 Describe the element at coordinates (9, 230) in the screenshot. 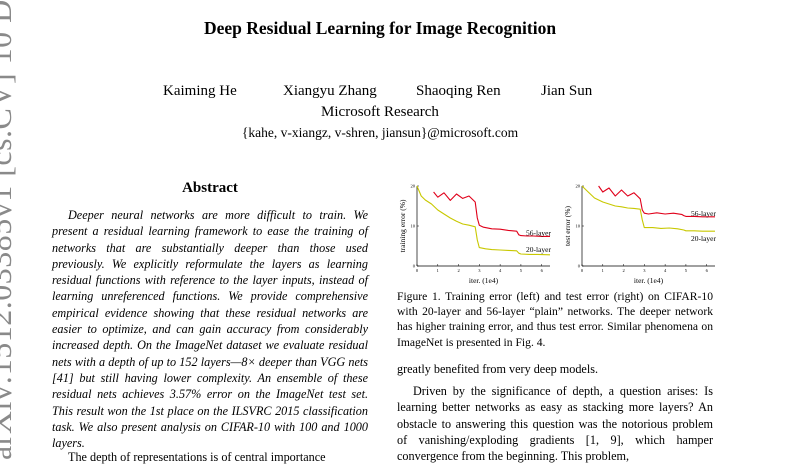

I see `arxiv-stamp: arXiv:1512.03385v1 [cs.CV] 10 Dec 2015` at that location.